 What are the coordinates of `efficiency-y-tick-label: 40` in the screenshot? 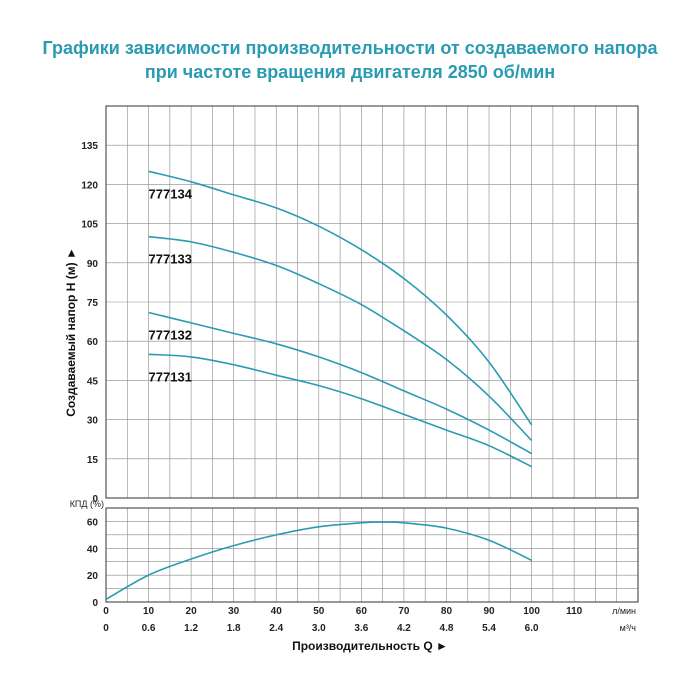 It's located at (93, 549).